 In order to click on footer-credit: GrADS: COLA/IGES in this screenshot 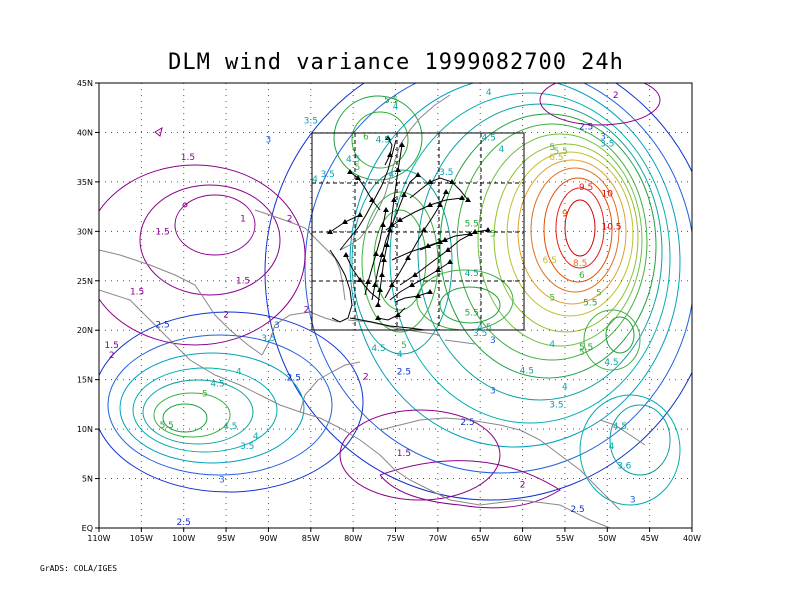, I will do `click(79, 568)`.